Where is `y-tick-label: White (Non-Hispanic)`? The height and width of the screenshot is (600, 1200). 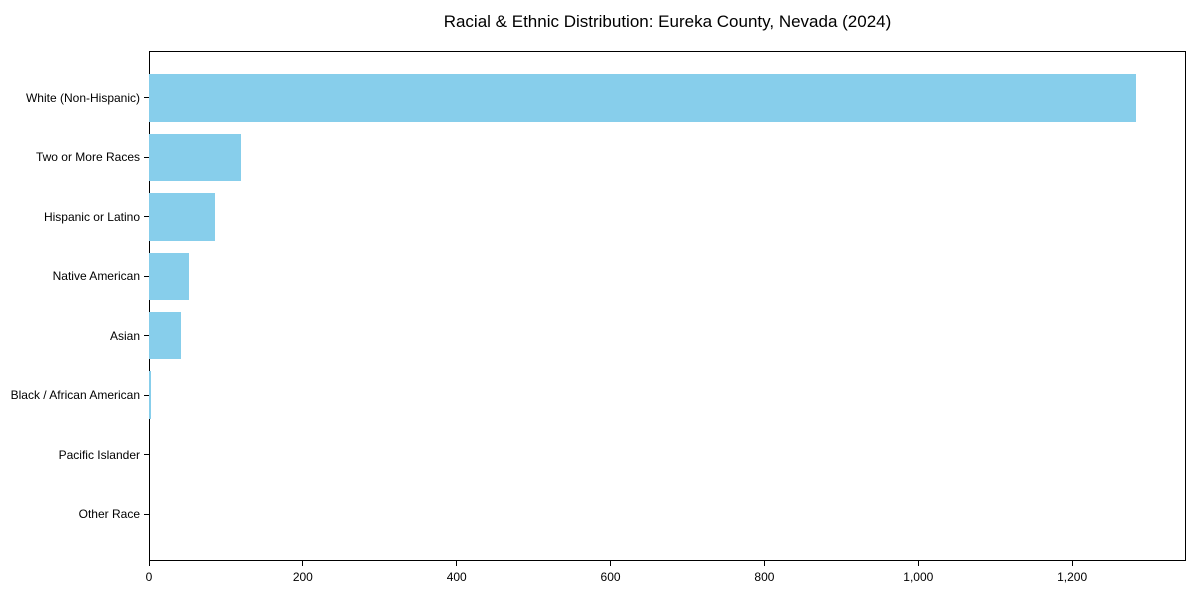 y-tick-label: White (Non-Hispanic) is located at coordinates (82, 97).